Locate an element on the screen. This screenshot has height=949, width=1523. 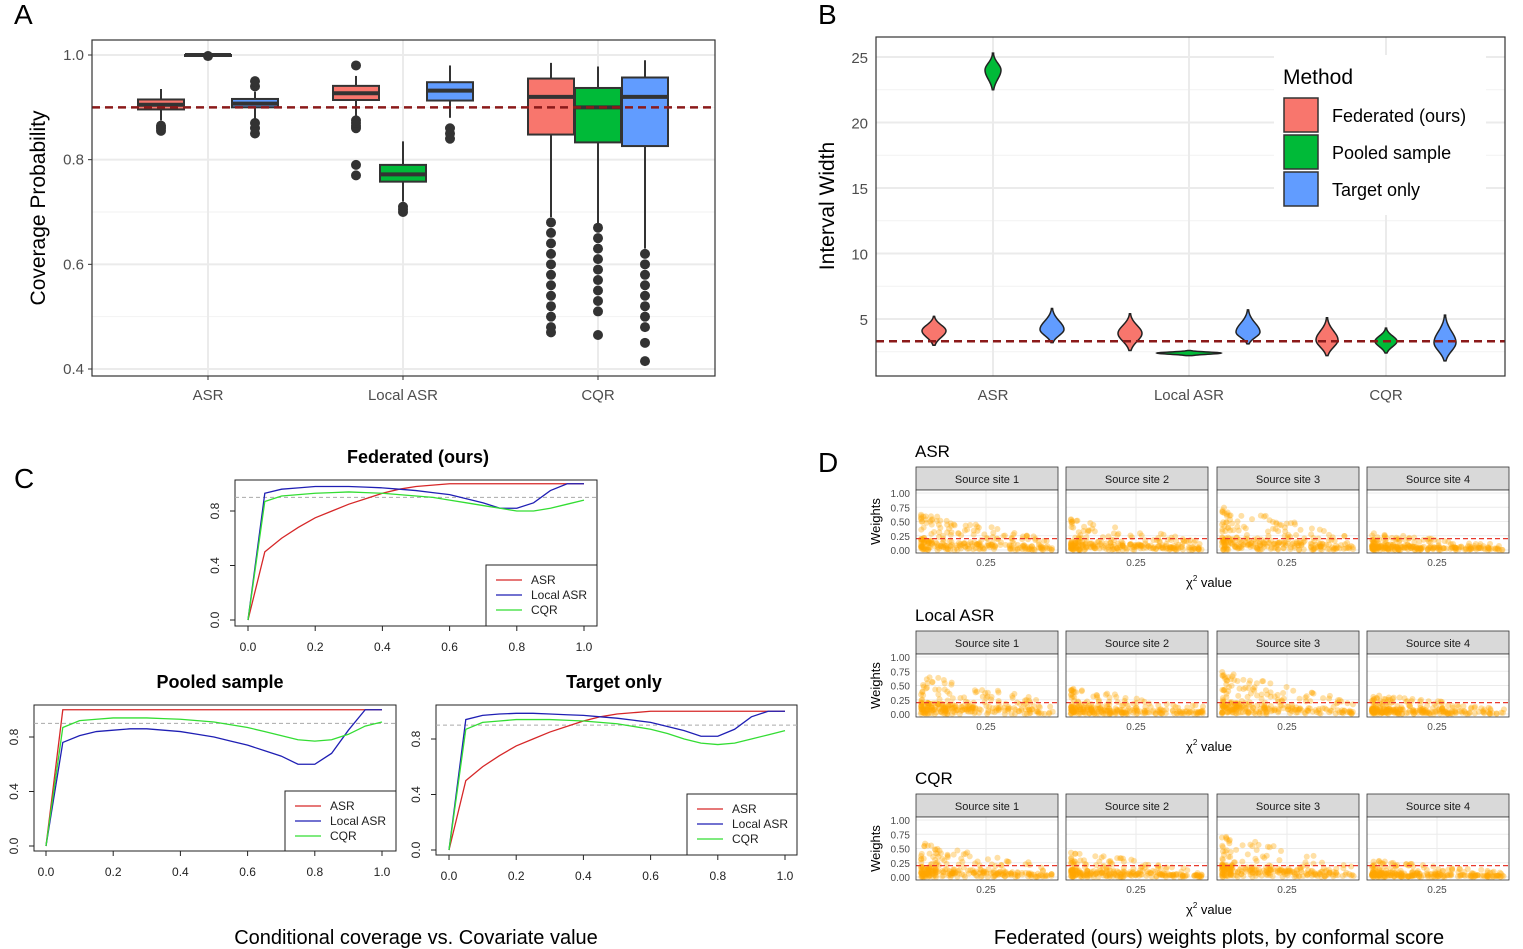
series-line-local-asr is located at coordinates (616, 780).